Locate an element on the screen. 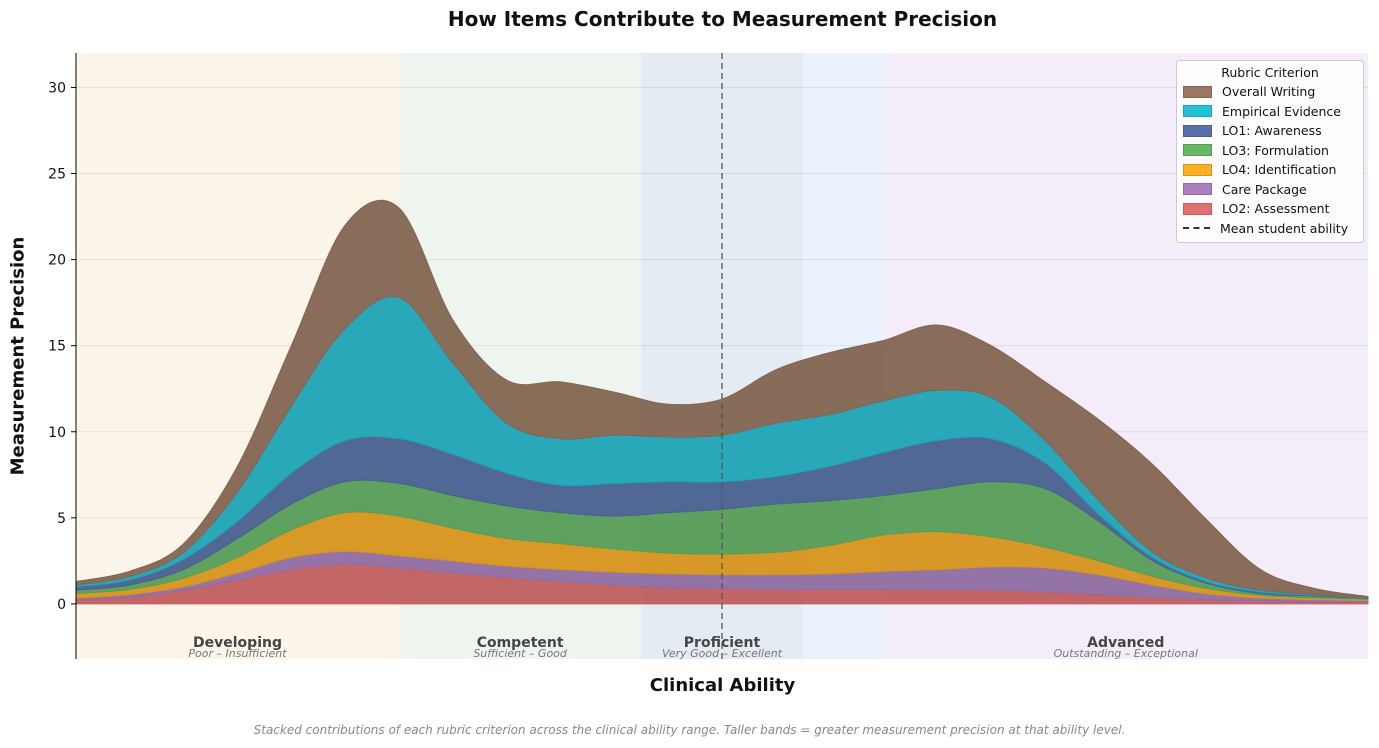  legend-label: Empirical Evidence is located at coordinates (1281, 111).